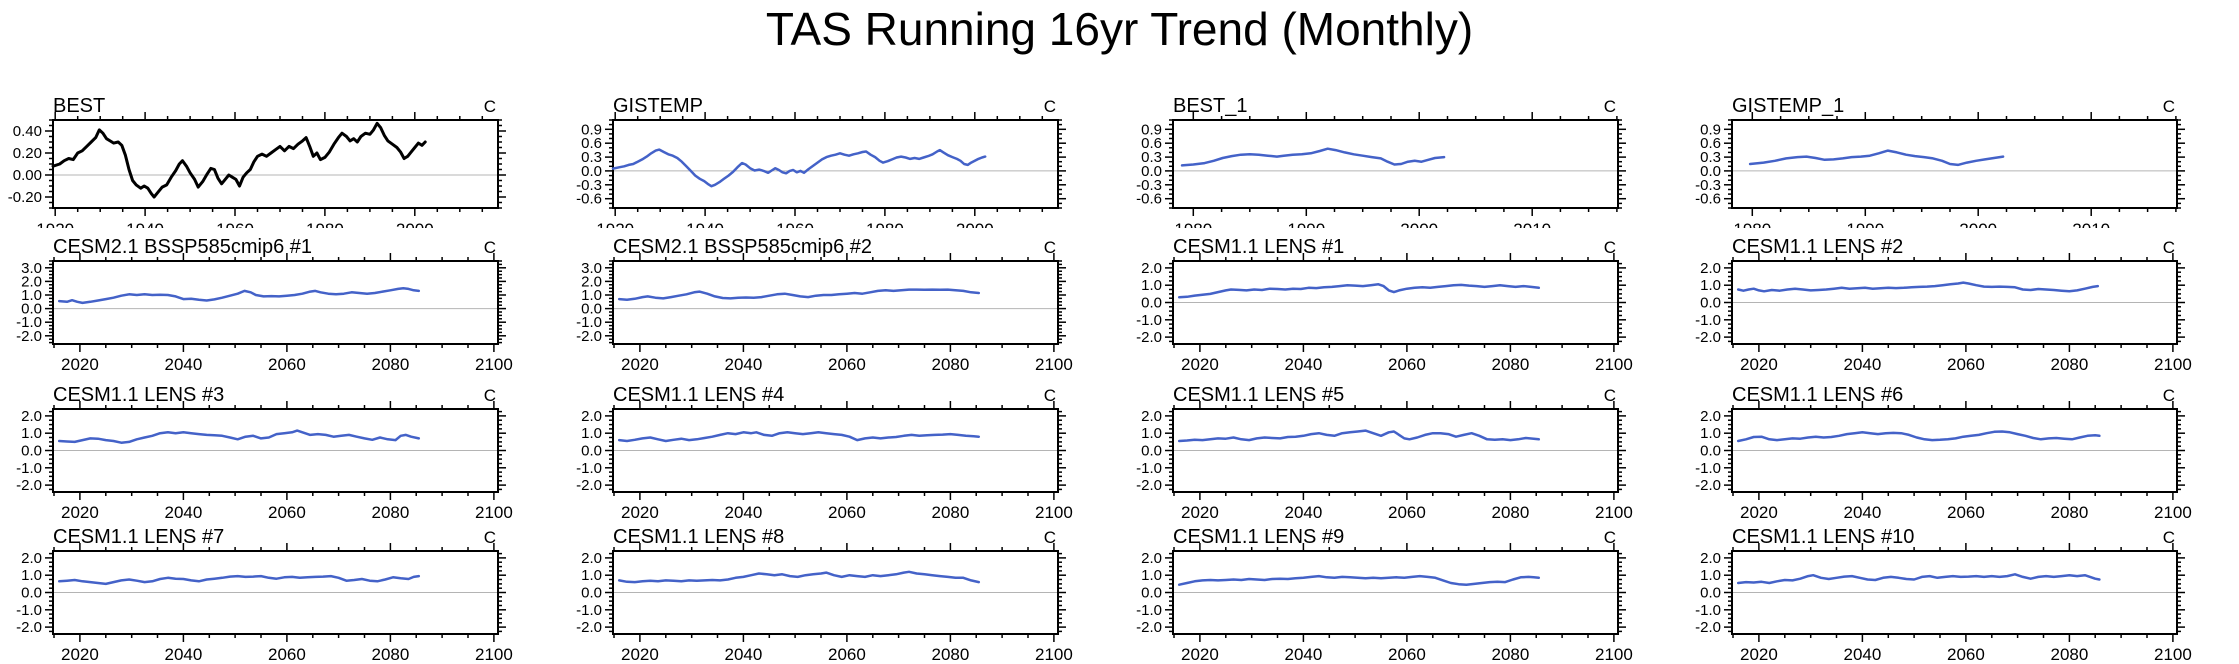 The width and height of the screenshot is (2239, 664). Describe the element at coordinates (795, 224) in the screenshot. I see `x-tick-label: 1960` at that location.